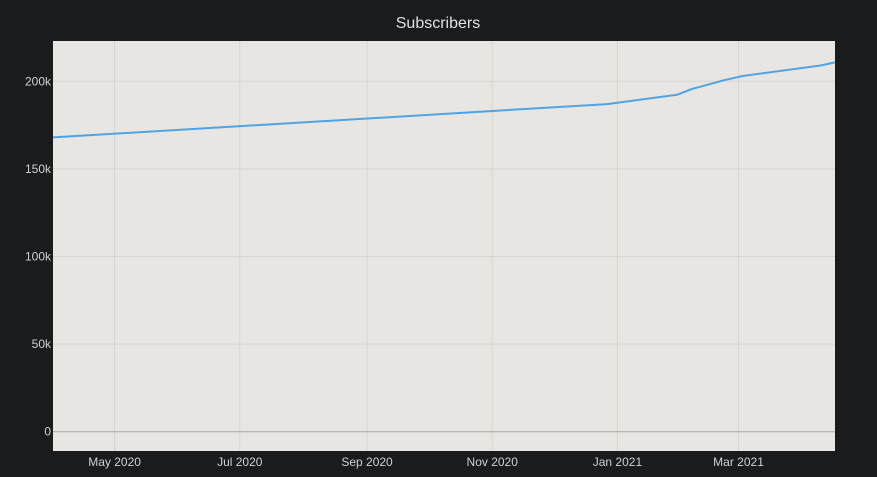  I want to click on y-tick-label: 100k, so click(38, 257).